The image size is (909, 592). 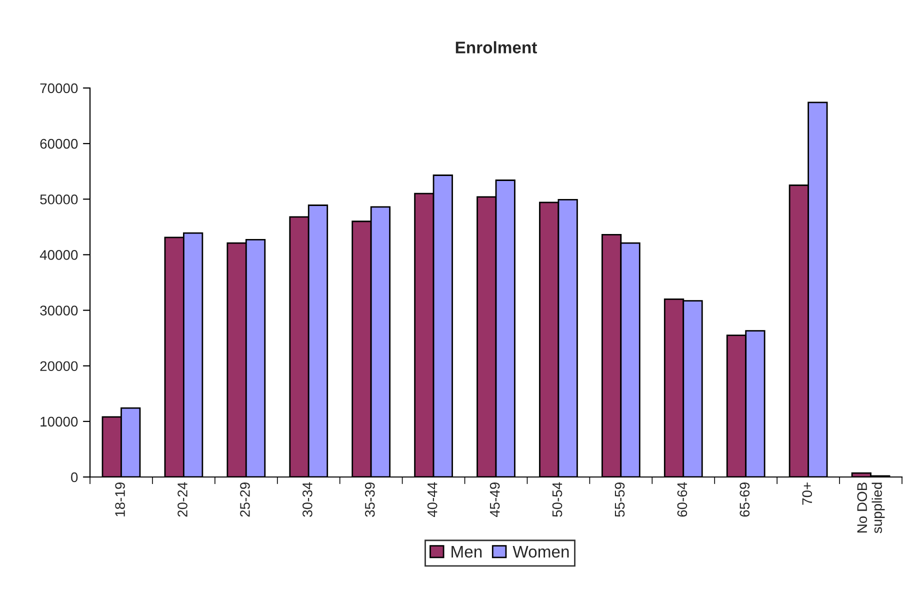 I want to click on x-tick-label: No DOB supplied, so click(x=871, y=508).